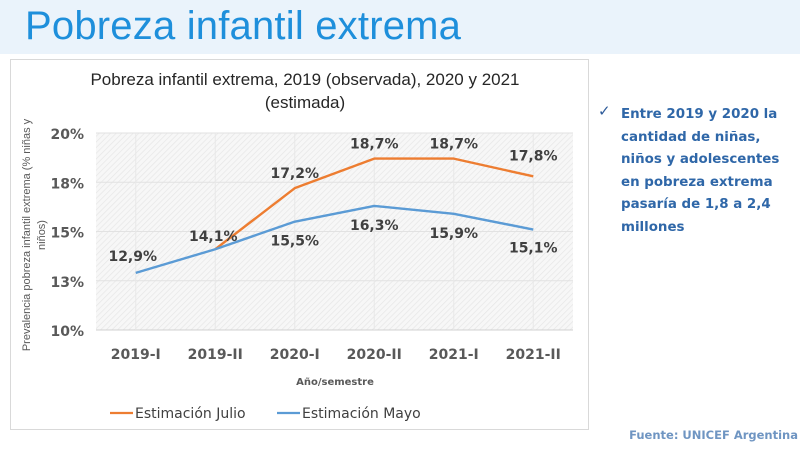 The image size is (800, 449). I want to click on y-tick-label: 15%, so click(67, 234).